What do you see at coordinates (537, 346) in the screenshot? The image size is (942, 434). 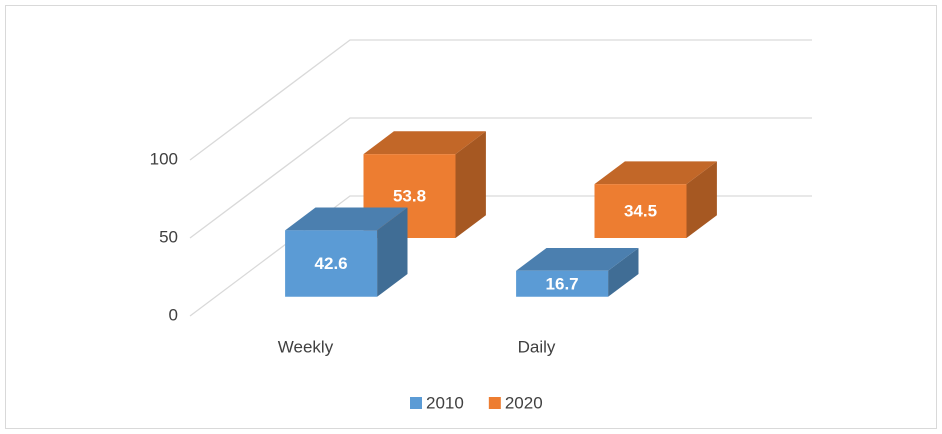 I see `x-tick-label: Daily` at bounding box center [537, 346].